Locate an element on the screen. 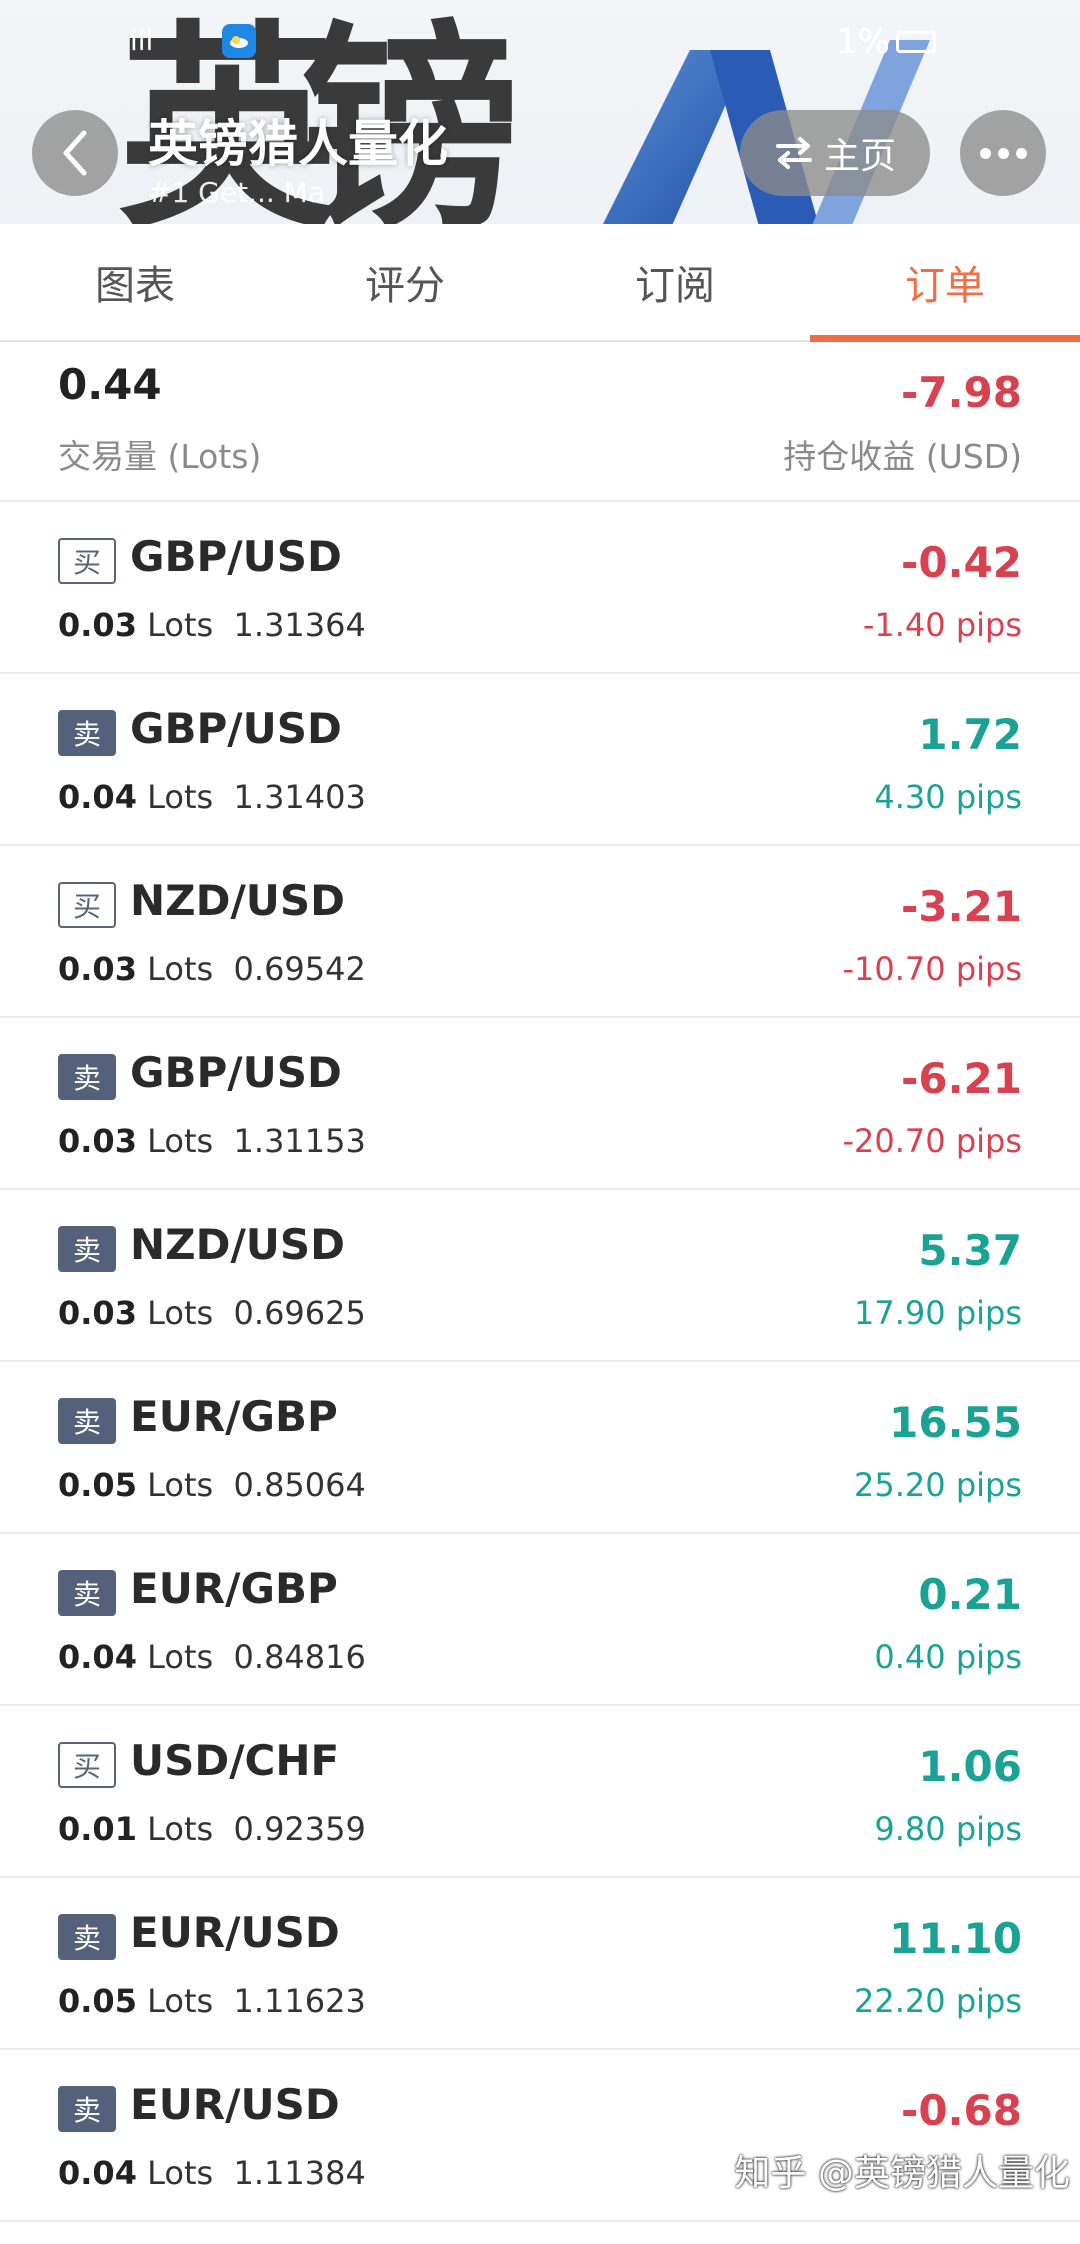 This screenshot has height=2244, width=1080. tab-chart: 图表 is located at coordinates (135, 286).